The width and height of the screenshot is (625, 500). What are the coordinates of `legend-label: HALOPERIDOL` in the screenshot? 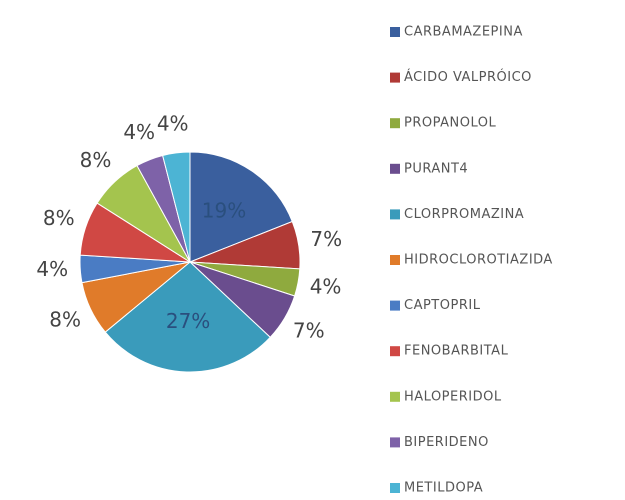 It's located at (453, 396).